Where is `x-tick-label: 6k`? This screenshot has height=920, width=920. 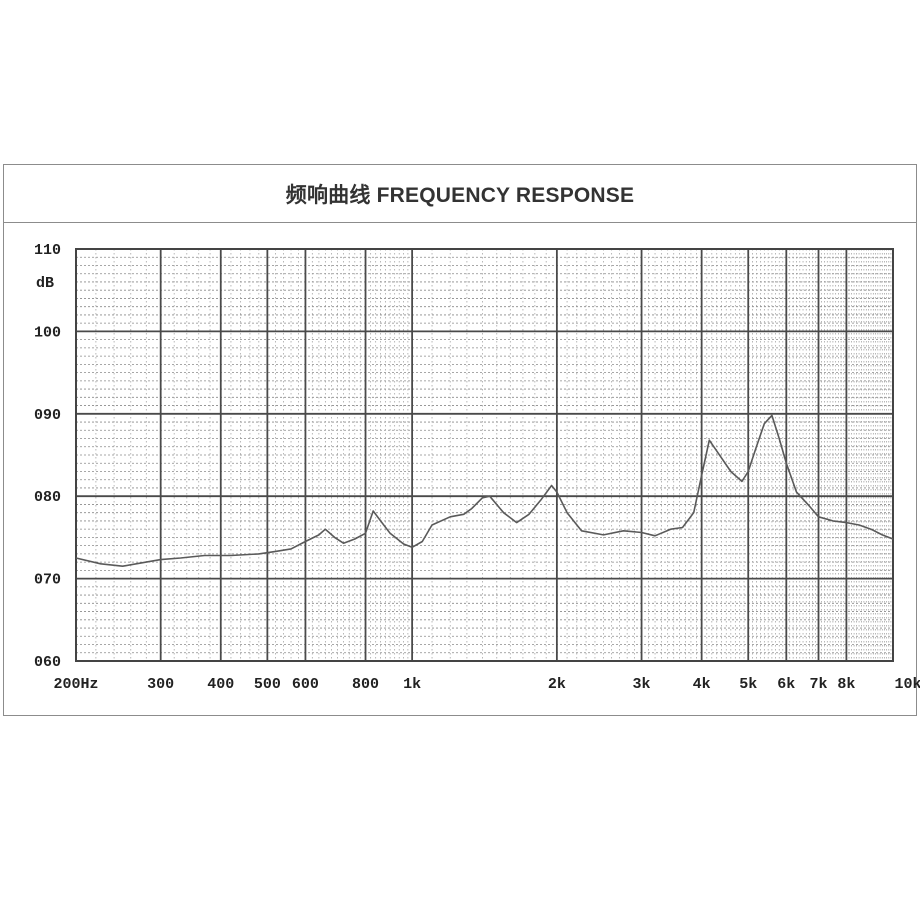 x-tick-label: 6k is located at coordinates (786, 684).